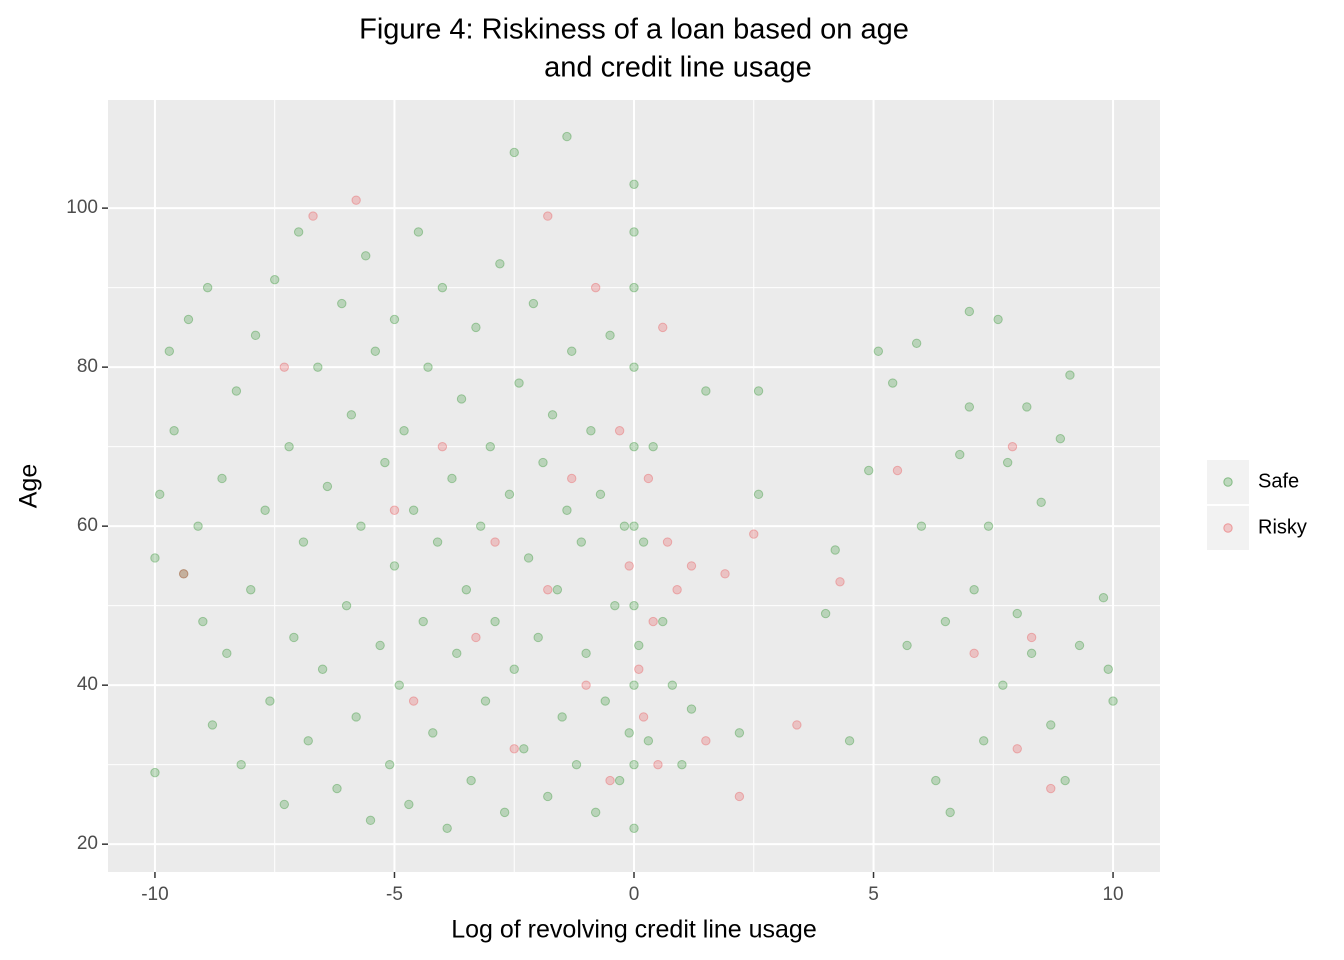 The width and height of the screenshot is (1344, 960). I want to click on legend-label: Safe, so click(1278, 481).